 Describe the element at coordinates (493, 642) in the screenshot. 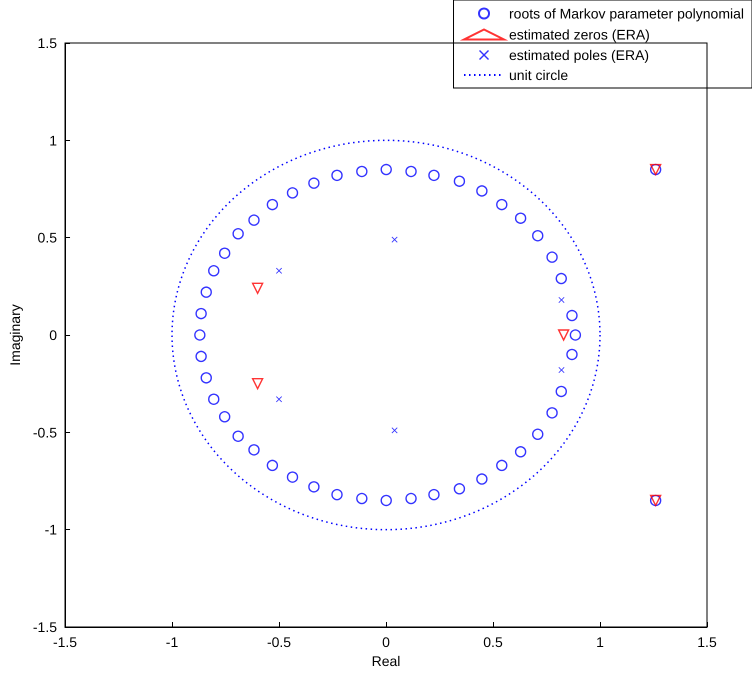

I see `x-tick-label: 0.5` at that location.